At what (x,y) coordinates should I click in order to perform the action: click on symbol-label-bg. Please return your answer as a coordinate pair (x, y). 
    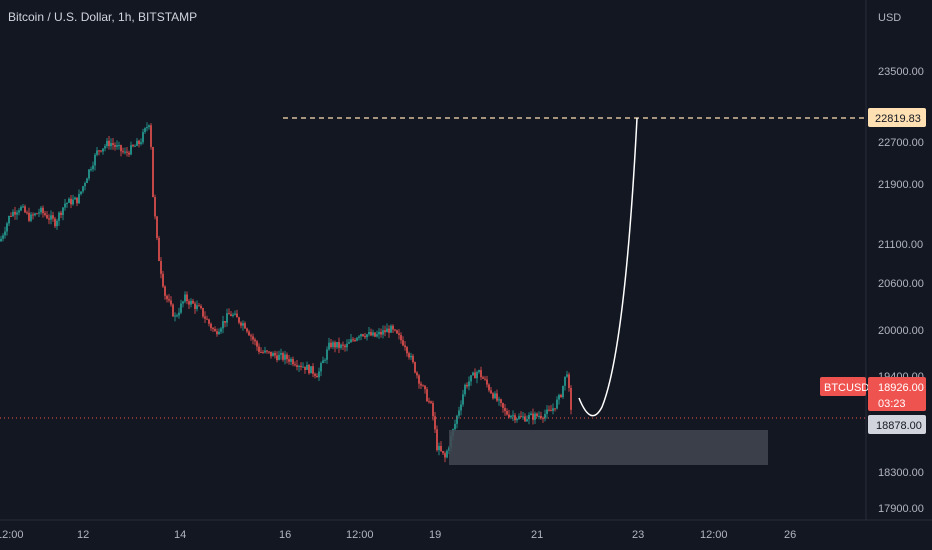
    Looking at the image, I should click on (843, 386).